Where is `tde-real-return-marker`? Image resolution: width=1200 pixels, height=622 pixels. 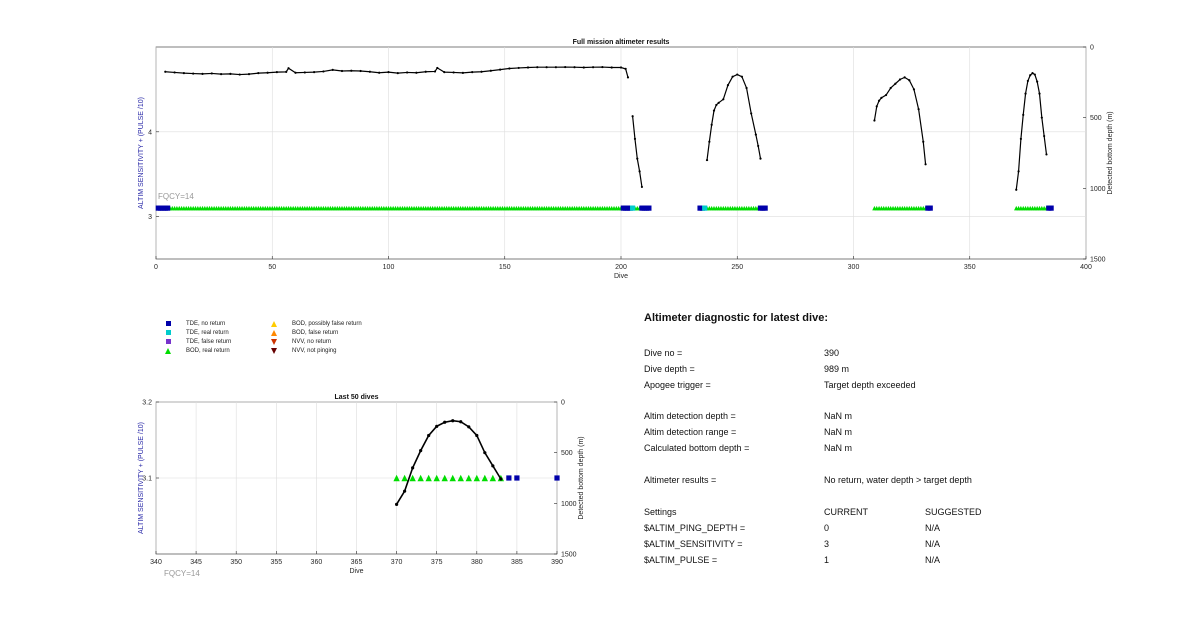 tde-real-return-marker is located at coordinates (633, 208).